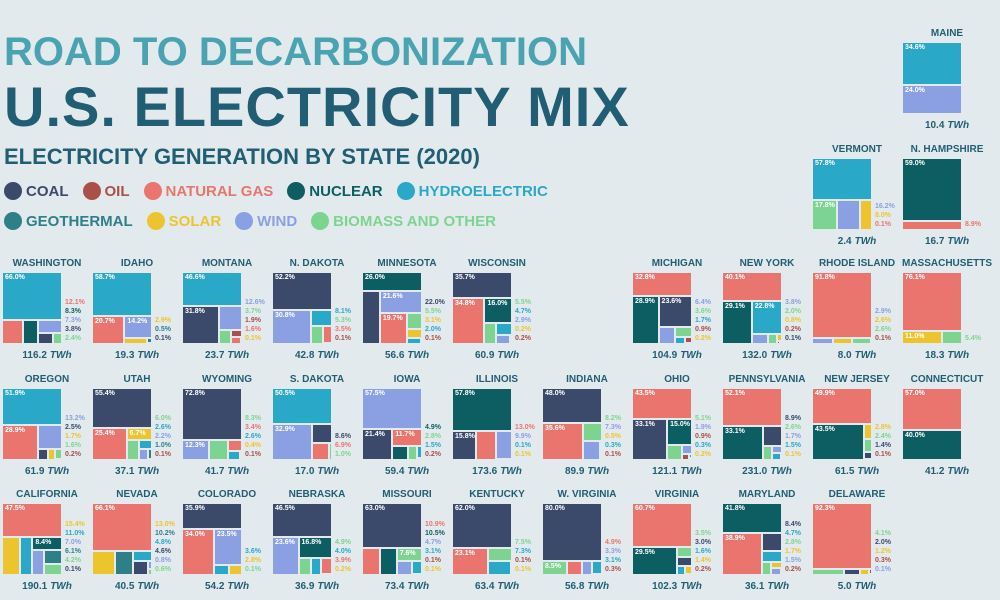 The image size is (1000, 600). Describe the element at coordinates (947, 149) in the screenshot. I see `state-name: N. HAMPSHIRE` at that location.